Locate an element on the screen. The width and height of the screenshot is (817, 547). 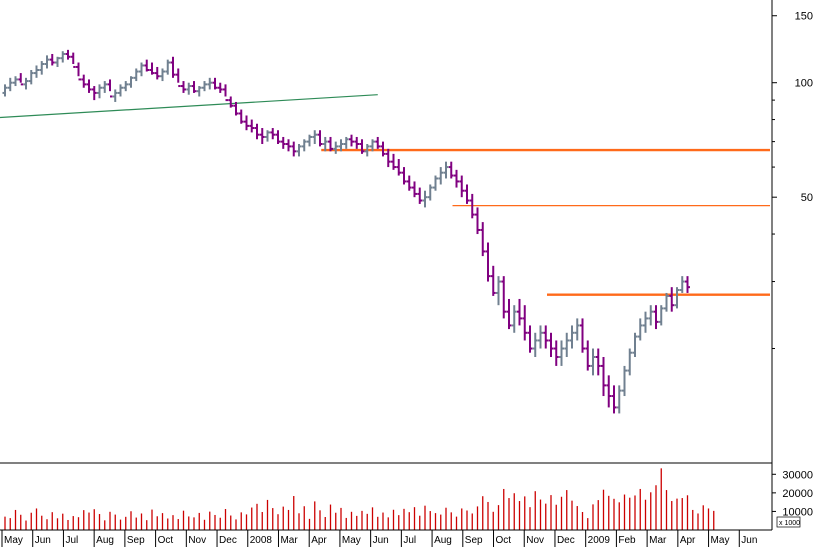
month-label: Jul is located at coordinates (71, 540).